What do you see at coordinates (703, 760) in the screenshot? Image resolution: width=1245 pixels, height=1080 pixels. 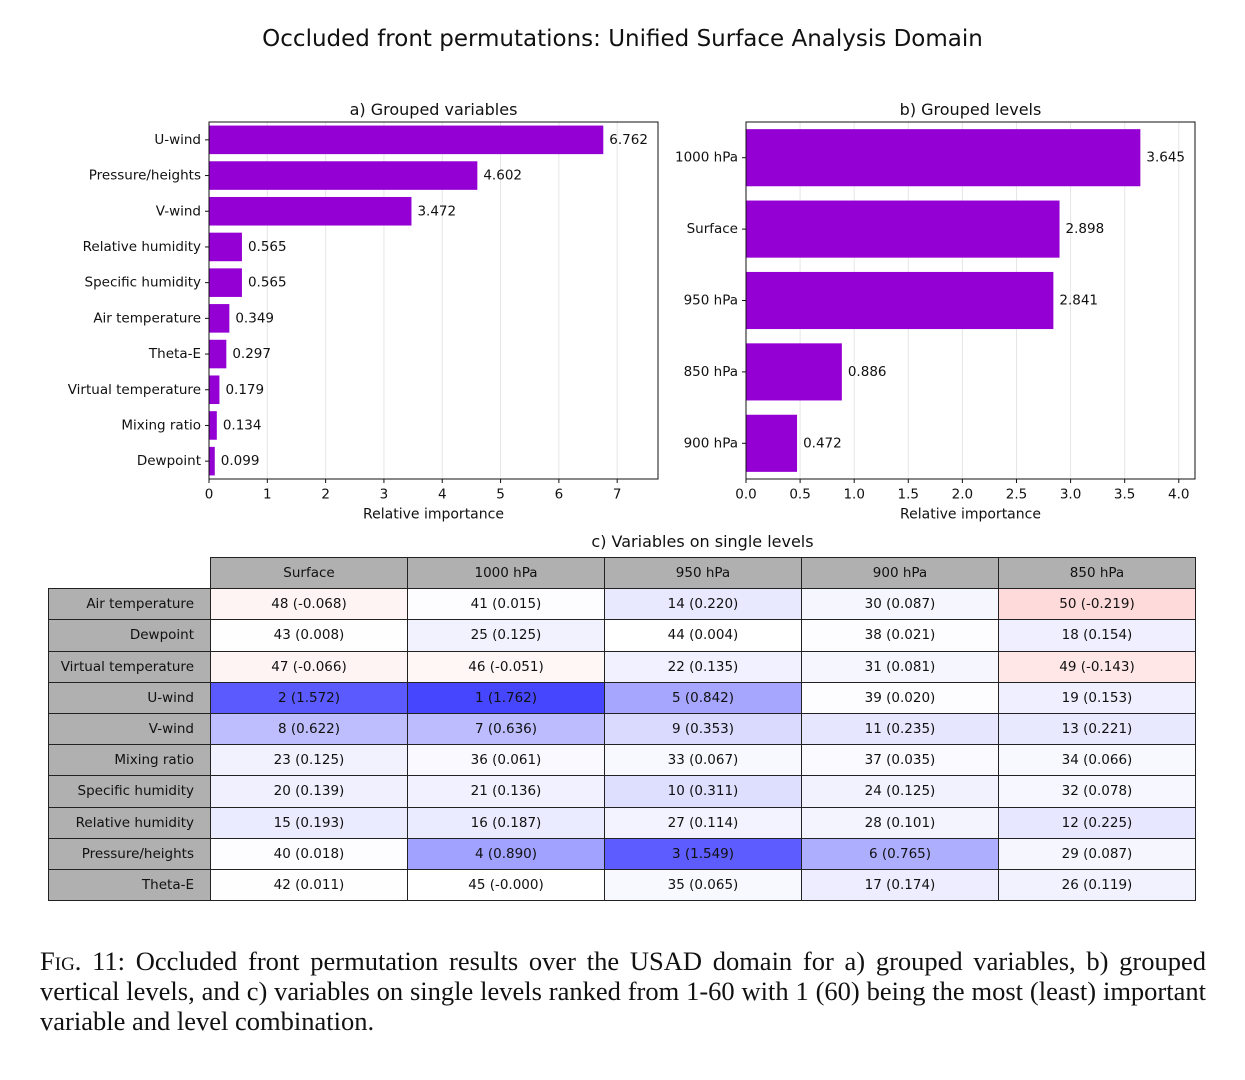 I see `table-cell: 33 (0.067)` at bounding box center [703, 760].